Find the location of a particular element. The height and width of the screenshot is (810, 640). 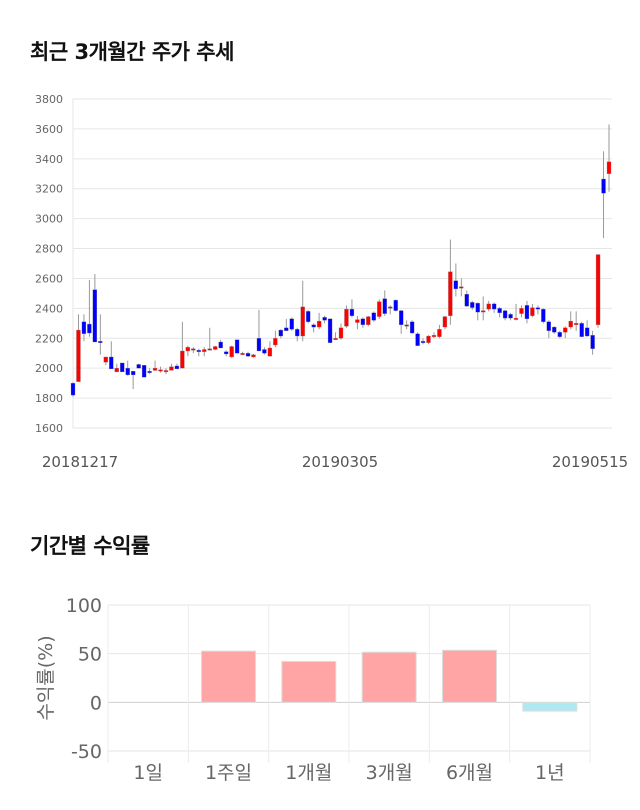

x-tick-label: 20181217 is located at coordinates (80, 462).